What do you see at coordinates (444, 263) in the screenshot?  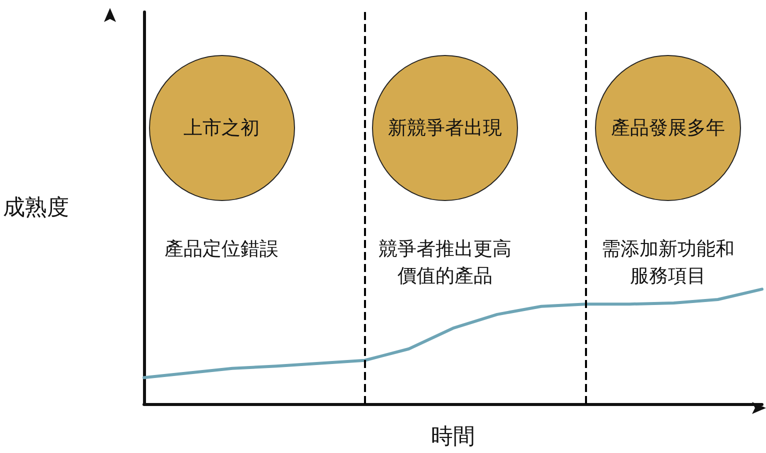 I see `text: 競爭者推出更高價值的產品` at bounding box center [444, 263].